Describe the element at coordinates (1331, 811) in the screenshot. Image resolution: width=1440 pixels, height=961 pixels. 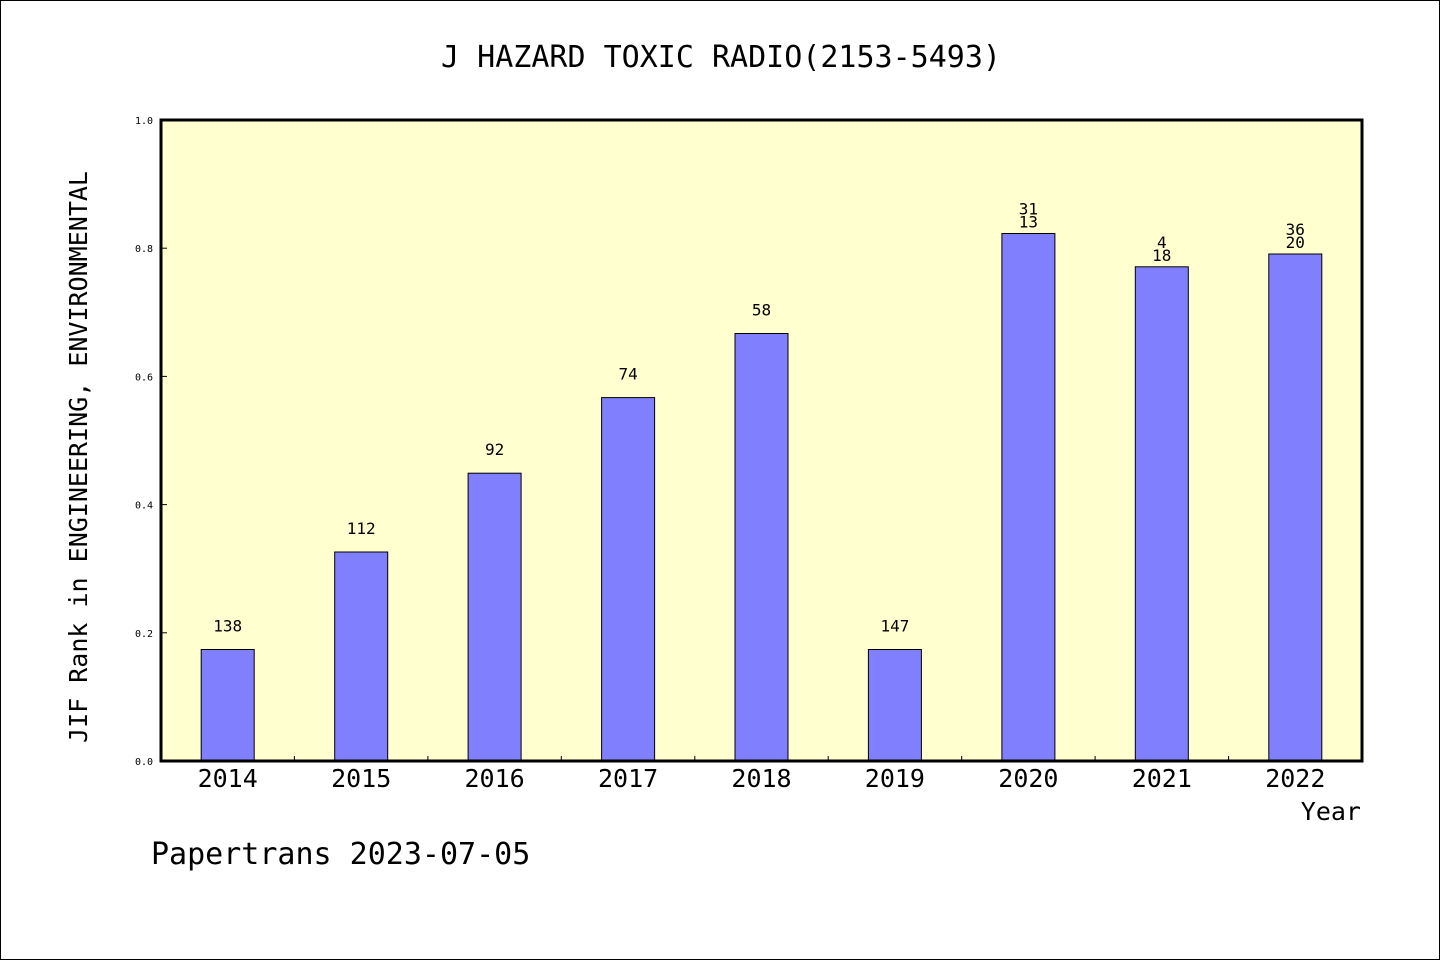
I see `x-axis-label: Year` at that location.